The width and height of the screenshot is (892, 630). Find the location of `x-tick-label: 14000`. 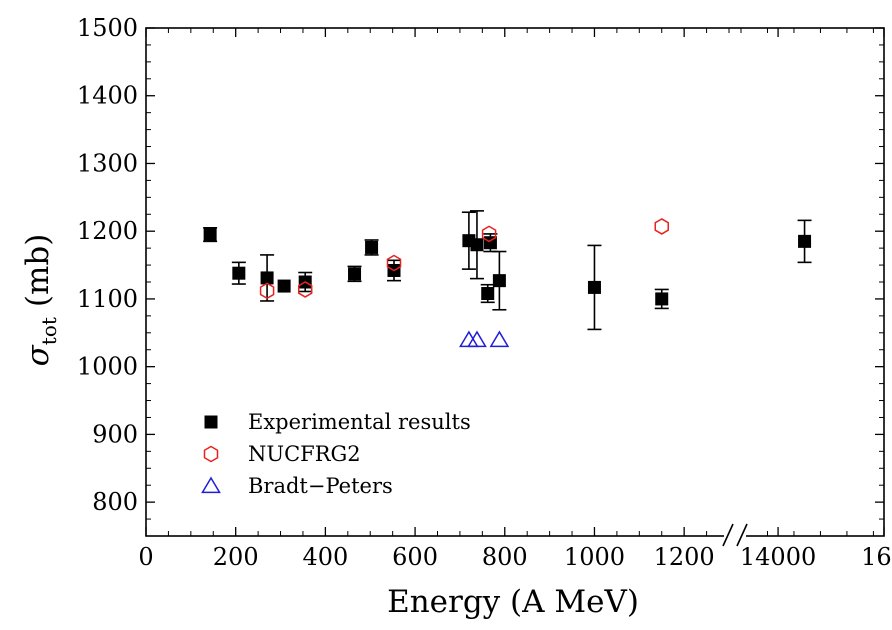

x-tick-label: 14000 is located at coordinates (778, 557).